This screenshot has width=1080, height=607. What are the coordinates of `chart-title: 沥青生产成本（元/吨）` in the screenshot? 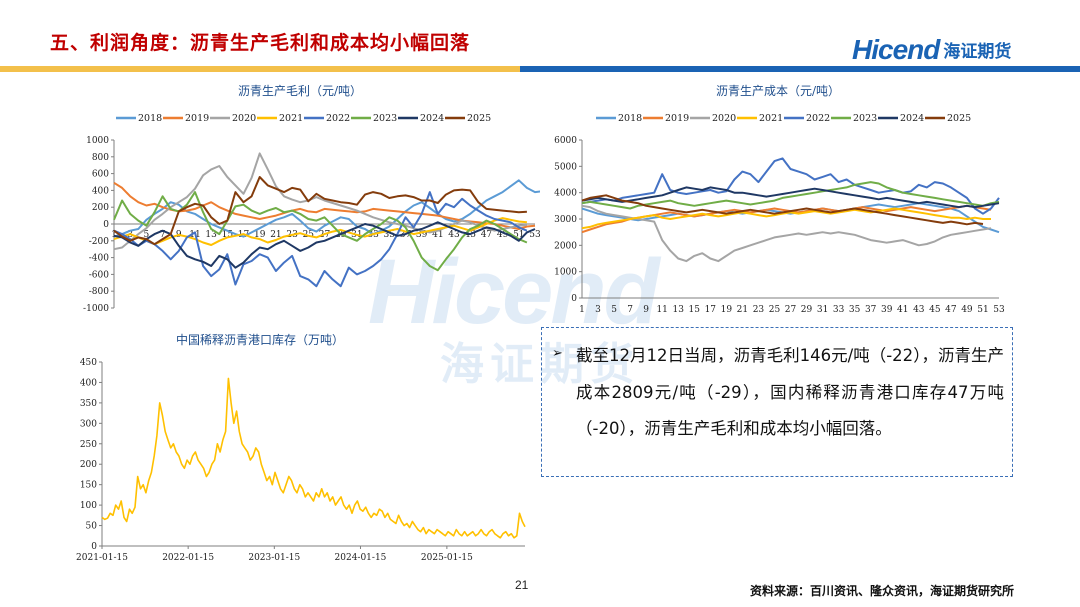 It's located at (778, 91).